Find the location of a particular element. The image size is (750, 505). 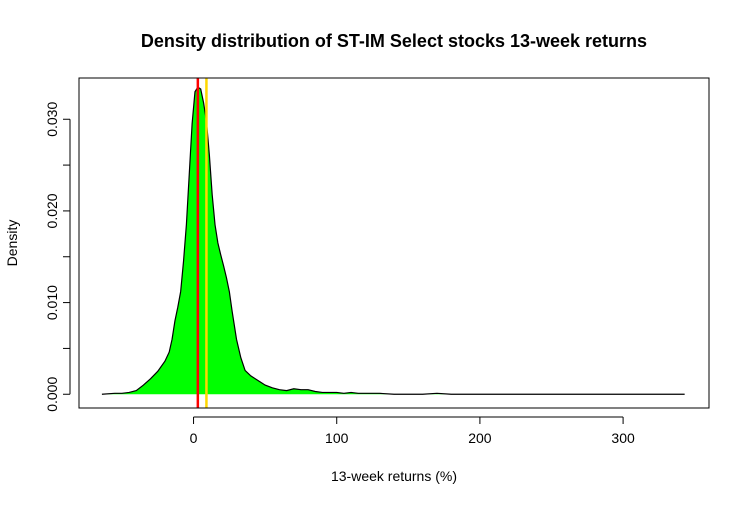

x-tick-label: 0 is located at coordinates (194, 438).